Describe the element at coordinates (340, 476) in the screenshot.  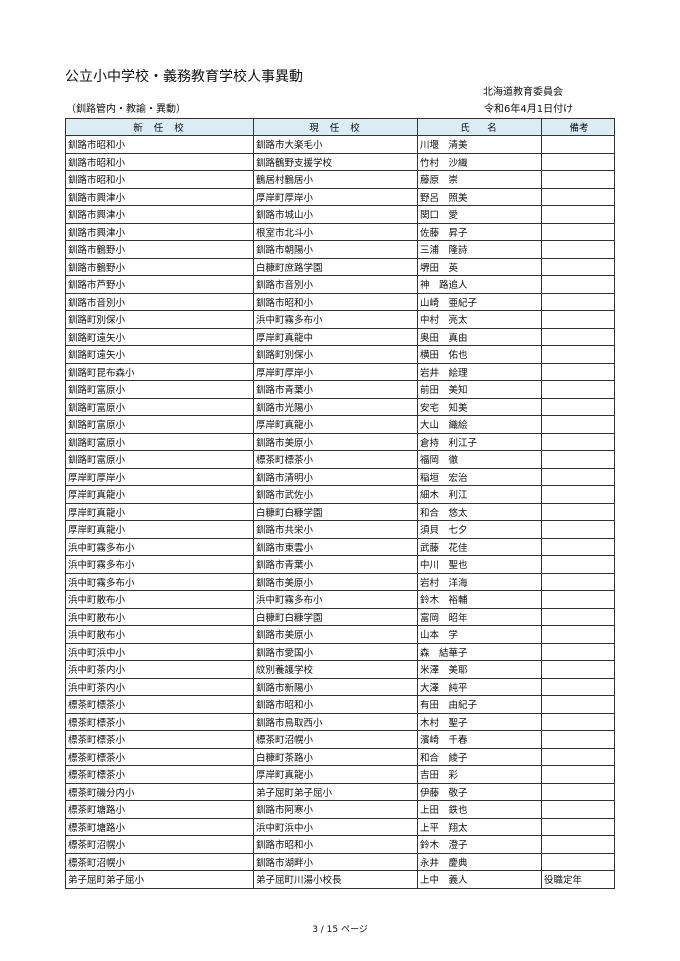
I see `table-row: 厚岸町厚岸小 釧路市清明小 稲垣 宏治` at that location.